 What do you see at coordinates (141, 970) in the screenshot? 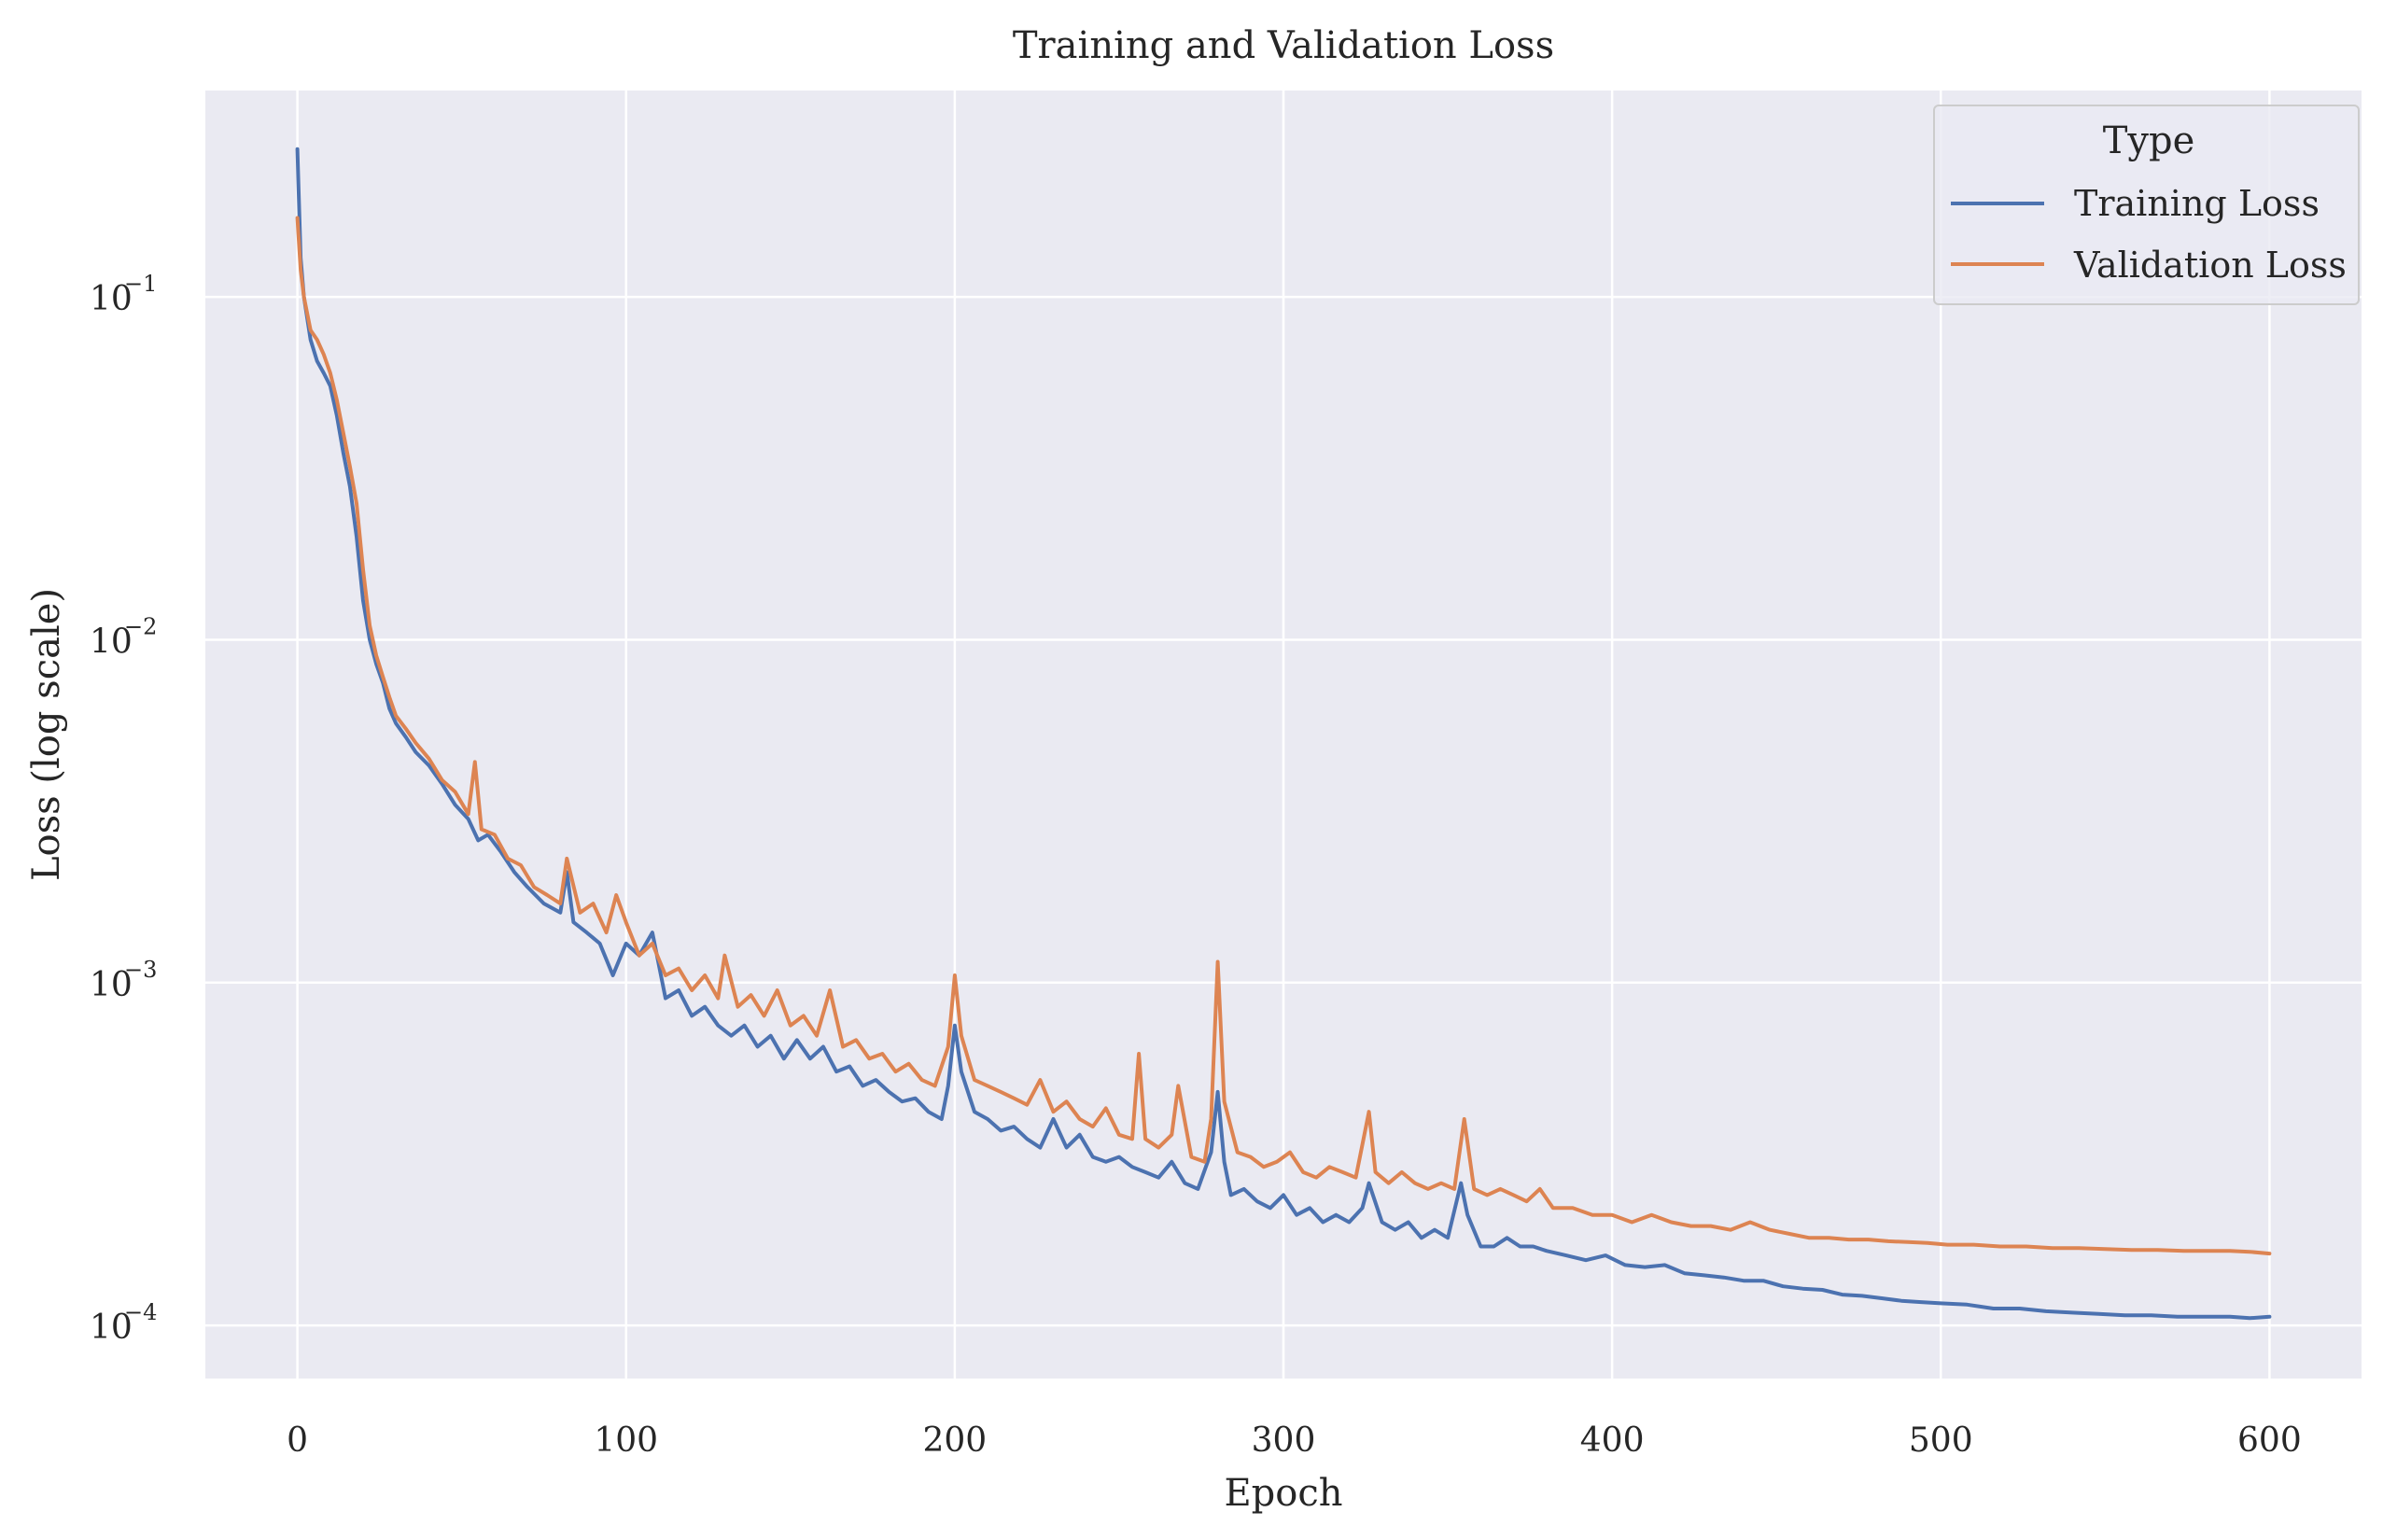
I see `y-tick-exponent: −3` at bounding box center [141, 970].